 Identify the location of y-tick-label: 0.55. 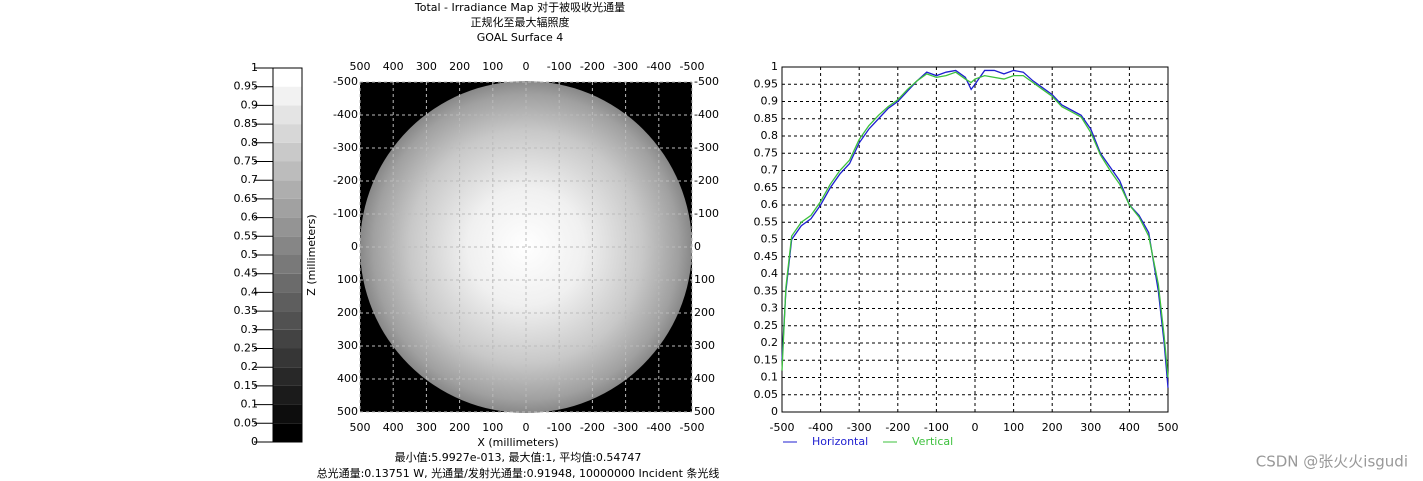
(766, 221).